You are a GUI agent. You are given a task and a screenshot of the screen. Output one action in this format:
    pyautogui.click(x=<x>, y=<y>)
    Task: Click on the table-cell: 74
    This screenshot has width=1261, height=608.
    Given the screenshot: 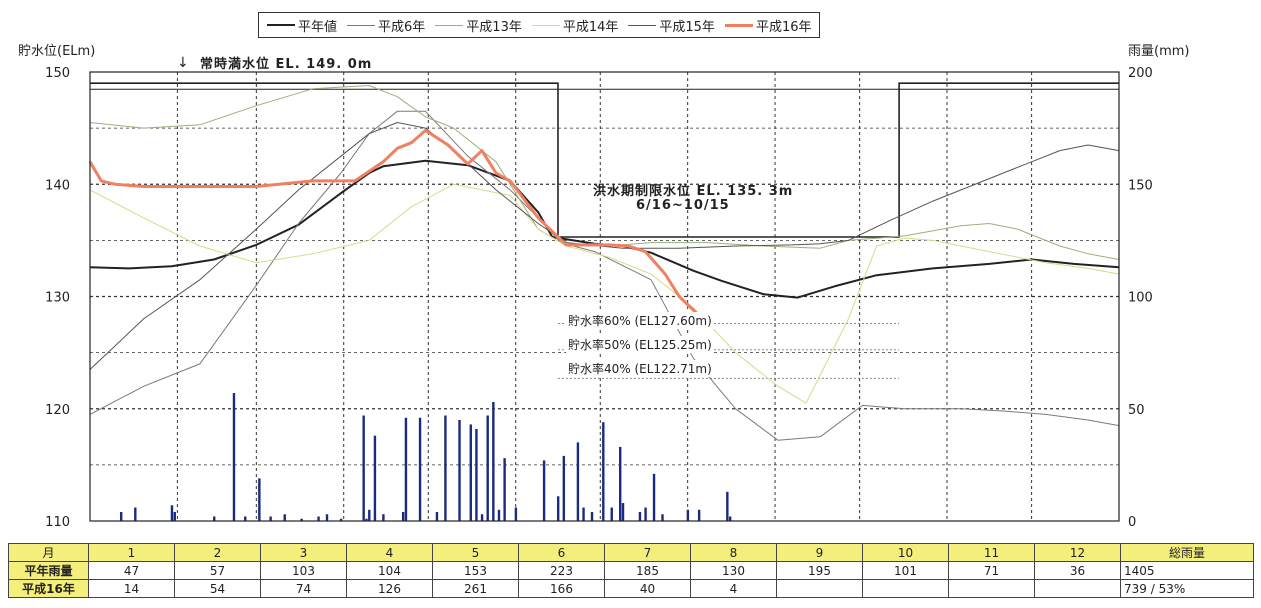 What is the action you would take?
    pyautogui.click(x=303, y=588)
    